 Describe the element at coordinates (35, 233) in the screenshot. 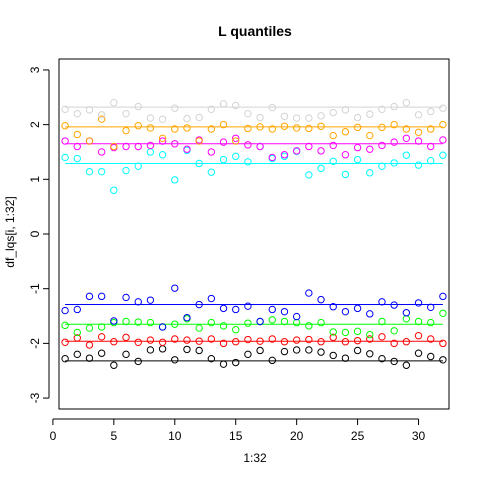

I see `y-tick-label: 0` at that location.